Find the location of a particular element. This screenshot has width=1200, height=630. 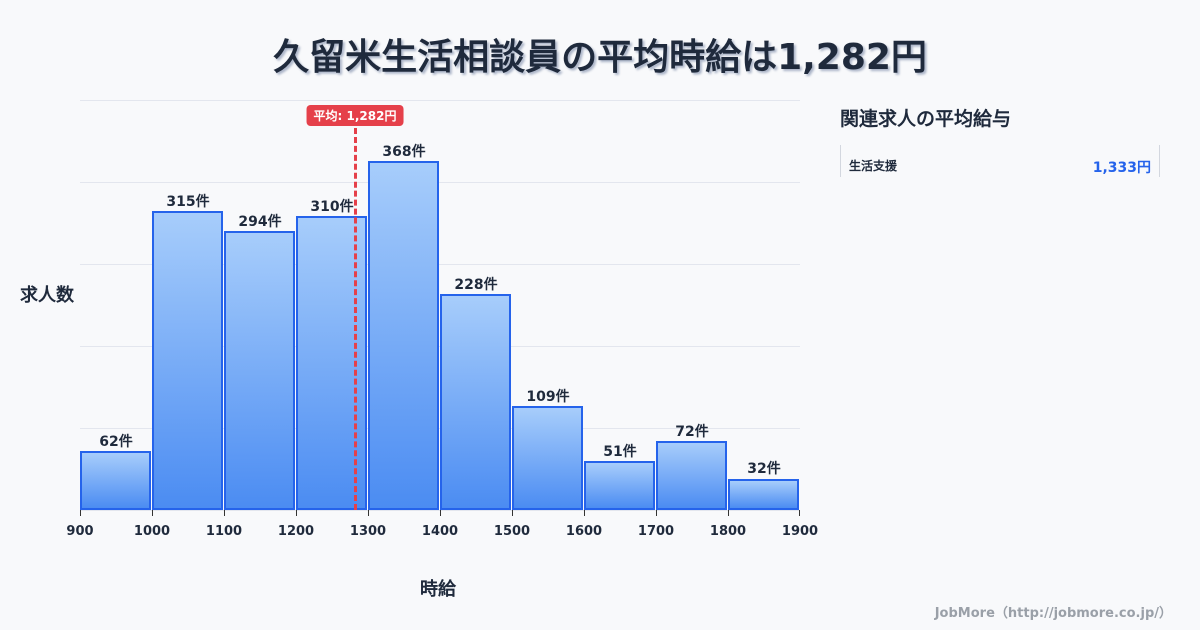

mean-line is located at coordinates (355, 319).